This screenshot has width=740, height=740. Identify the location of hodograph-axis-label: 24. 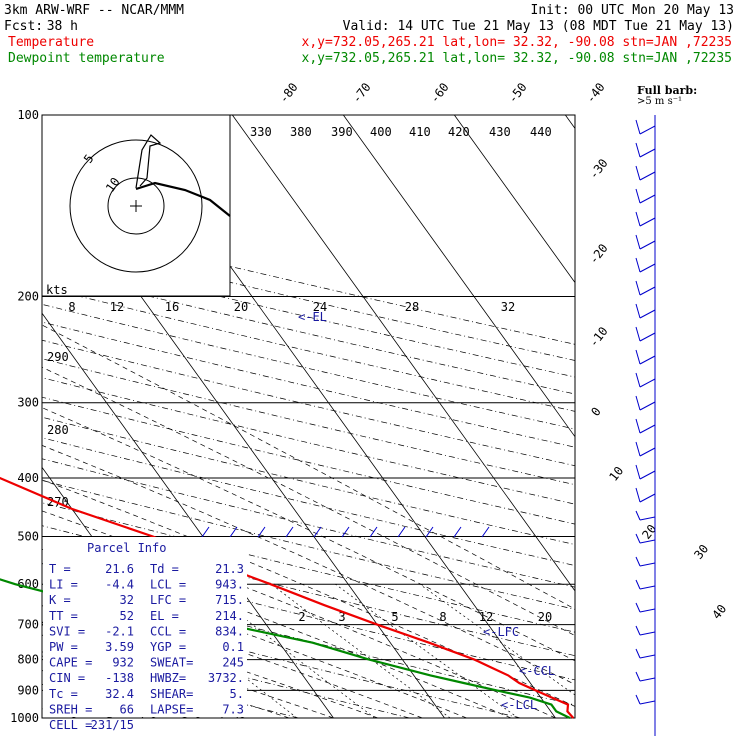
(320, 307).